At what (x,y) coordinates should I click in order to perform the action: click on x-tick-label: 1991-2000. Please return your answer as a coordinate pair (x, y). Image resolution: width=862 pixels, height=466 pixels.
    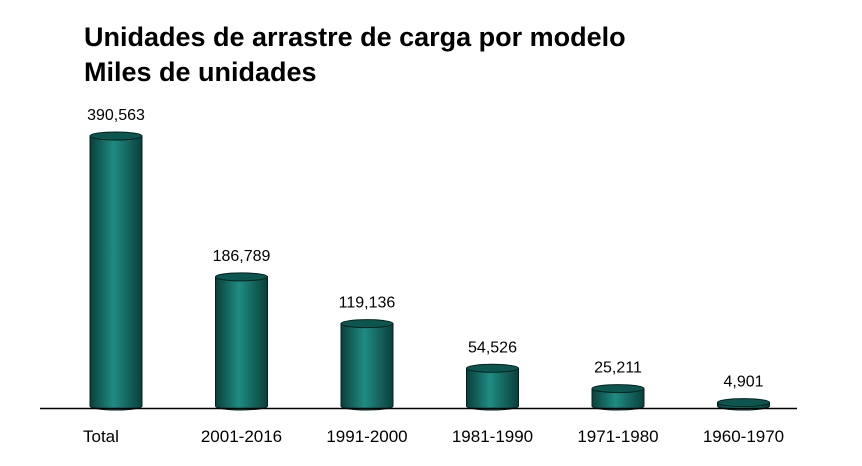
    Looking at the image, I should click on (366, 436).